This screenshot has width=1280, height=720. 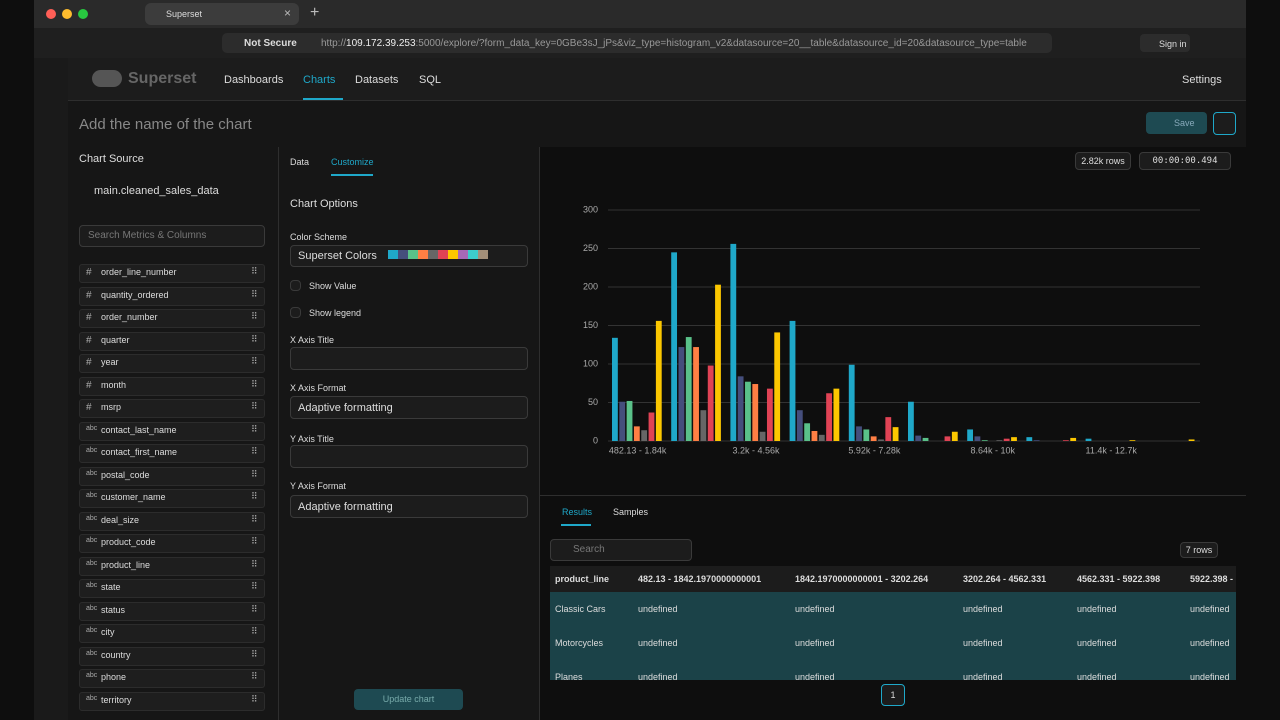 I want to click on tab-close: ×, so click(x=288, y=13).